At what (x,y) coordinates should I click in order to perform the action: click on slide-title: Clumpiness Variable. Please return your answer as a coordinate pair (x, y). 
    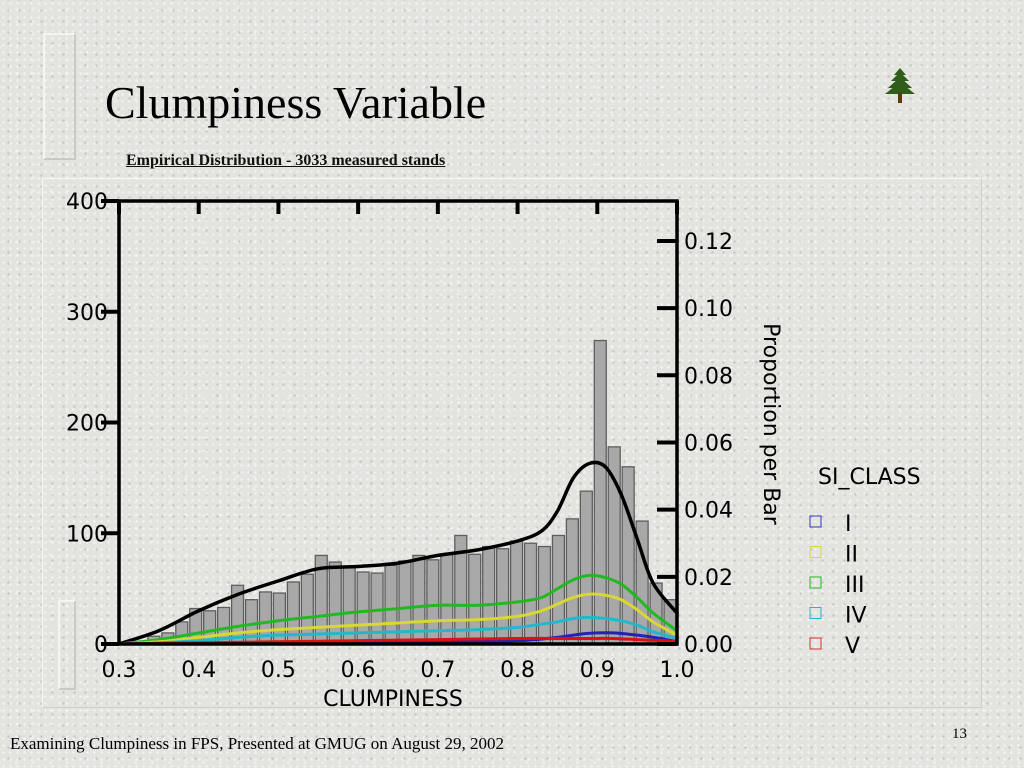
    Looking at the image, I should click on (296, 102).